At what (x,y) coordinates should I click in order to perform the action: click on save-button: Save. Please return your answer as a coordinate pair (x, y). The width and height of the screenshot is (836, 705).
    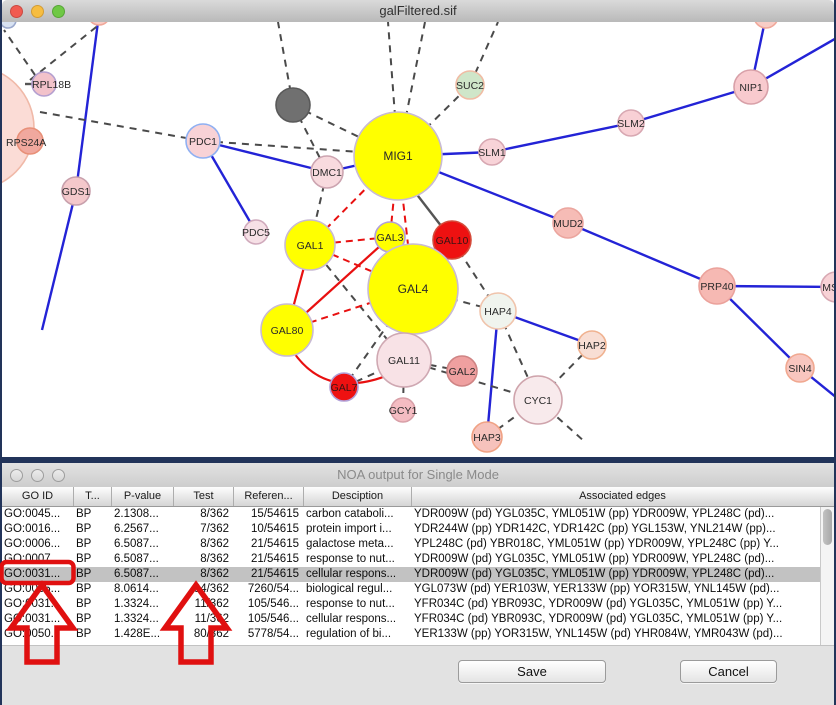
    Looking at the image, I should click on (532, 671).